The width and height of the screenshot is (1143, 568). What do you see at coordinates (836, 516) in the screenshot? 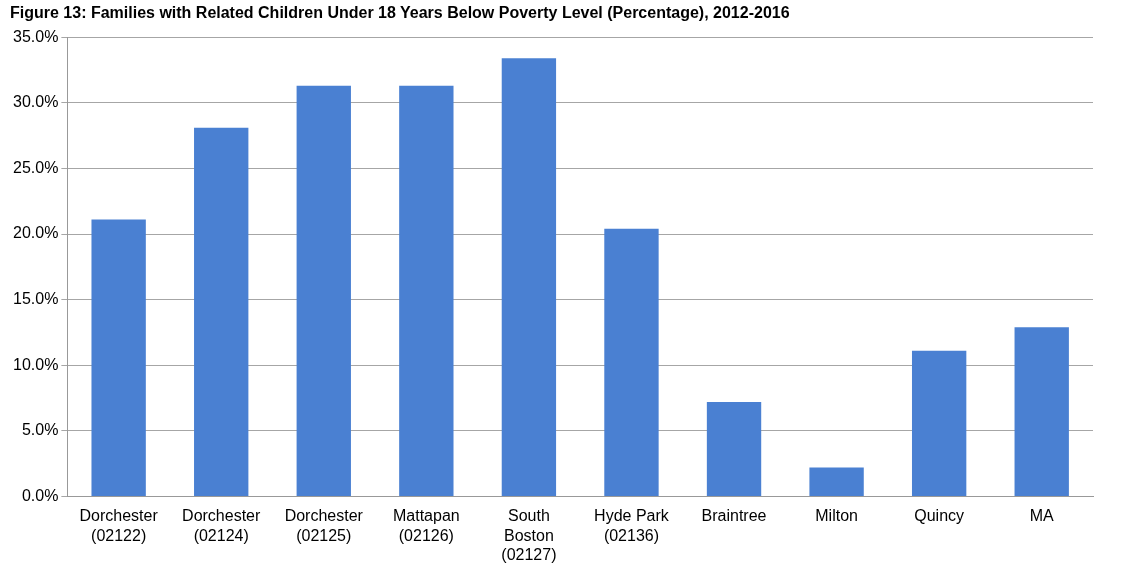
I see `x-tick-label: Milton` at bounding box center [836, 516].